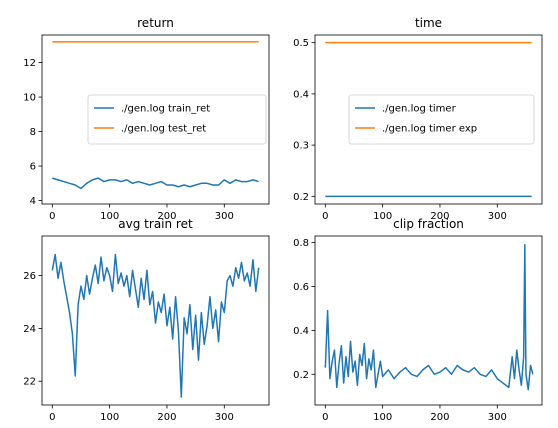 The image size is (558, 428). What do you see at coordinates (155, 23) in the screenshot?
I see `chart-title: return` at bounding box center [155, 23].